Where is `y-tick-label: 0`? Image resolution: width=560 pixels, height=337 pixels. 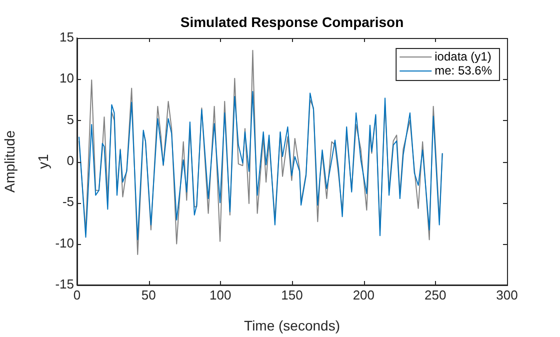
y-tick-label: 0 is located at coordinates (70, 160).